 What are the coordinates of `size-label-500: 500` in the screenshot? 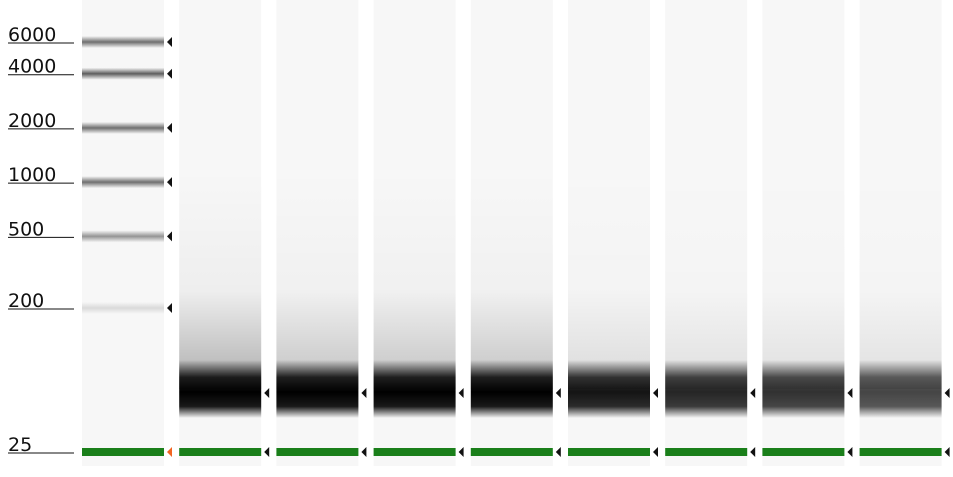 It's located at (26, 229).